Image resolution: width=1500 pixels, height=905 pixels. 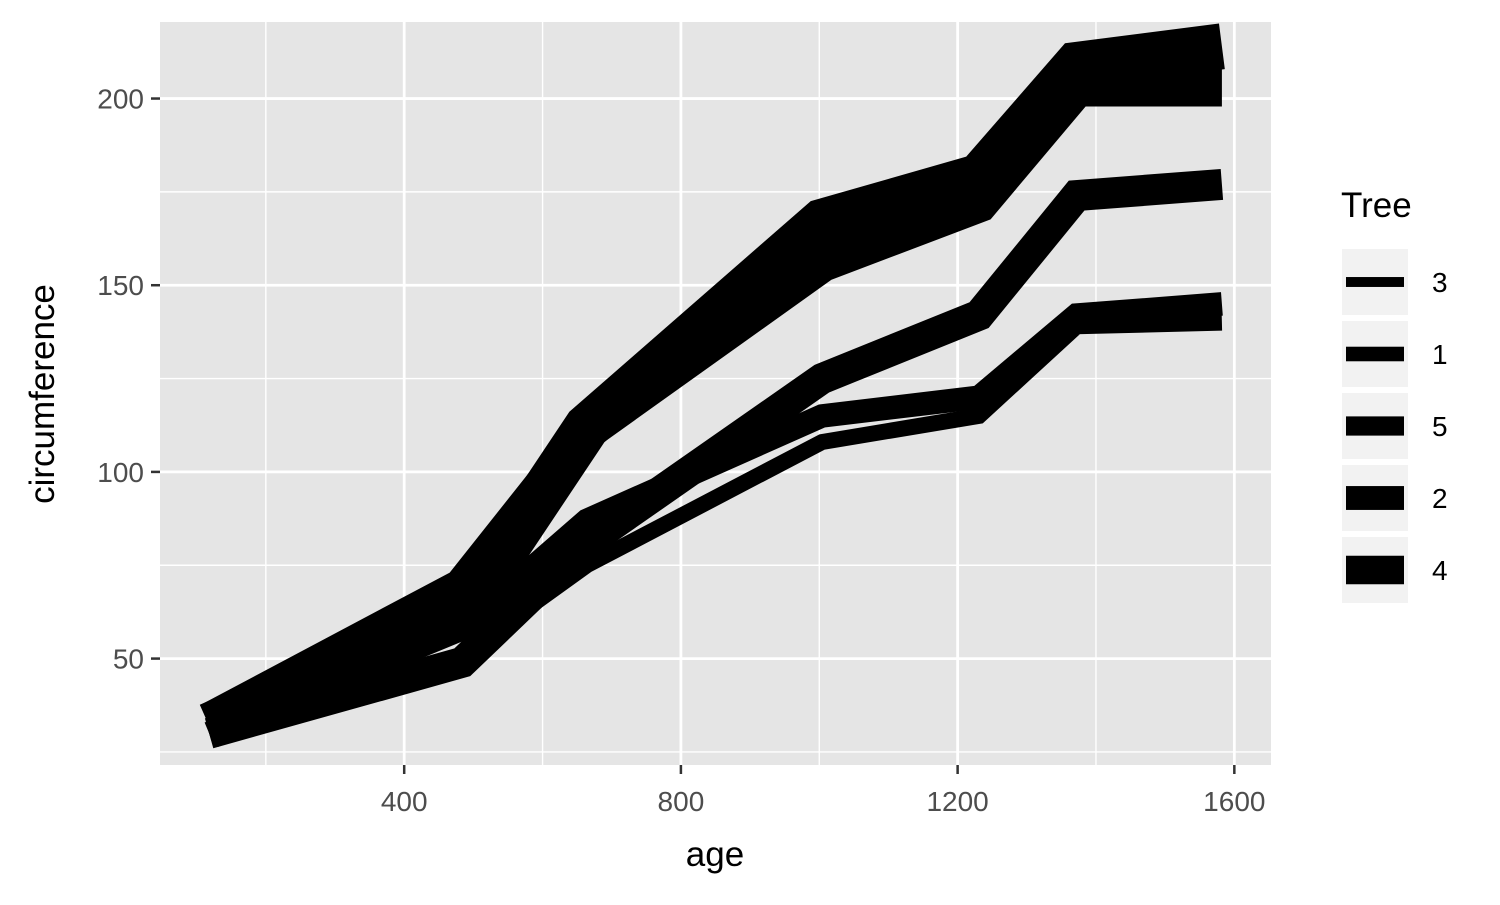 I want to click on legend-label: 2, so click(x=1440, y=498).